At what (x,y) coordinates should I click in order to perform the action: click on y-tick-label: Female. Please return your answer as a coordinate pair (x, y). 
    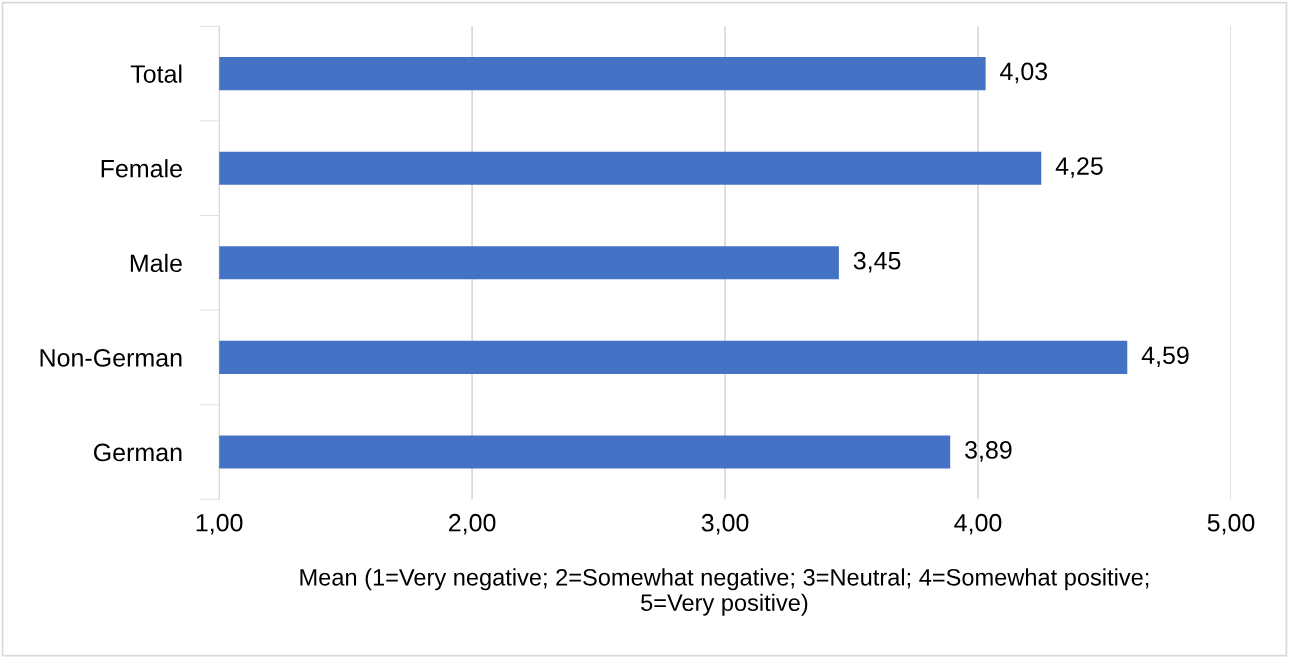
    Looking at the image, I should click on (141, 168).